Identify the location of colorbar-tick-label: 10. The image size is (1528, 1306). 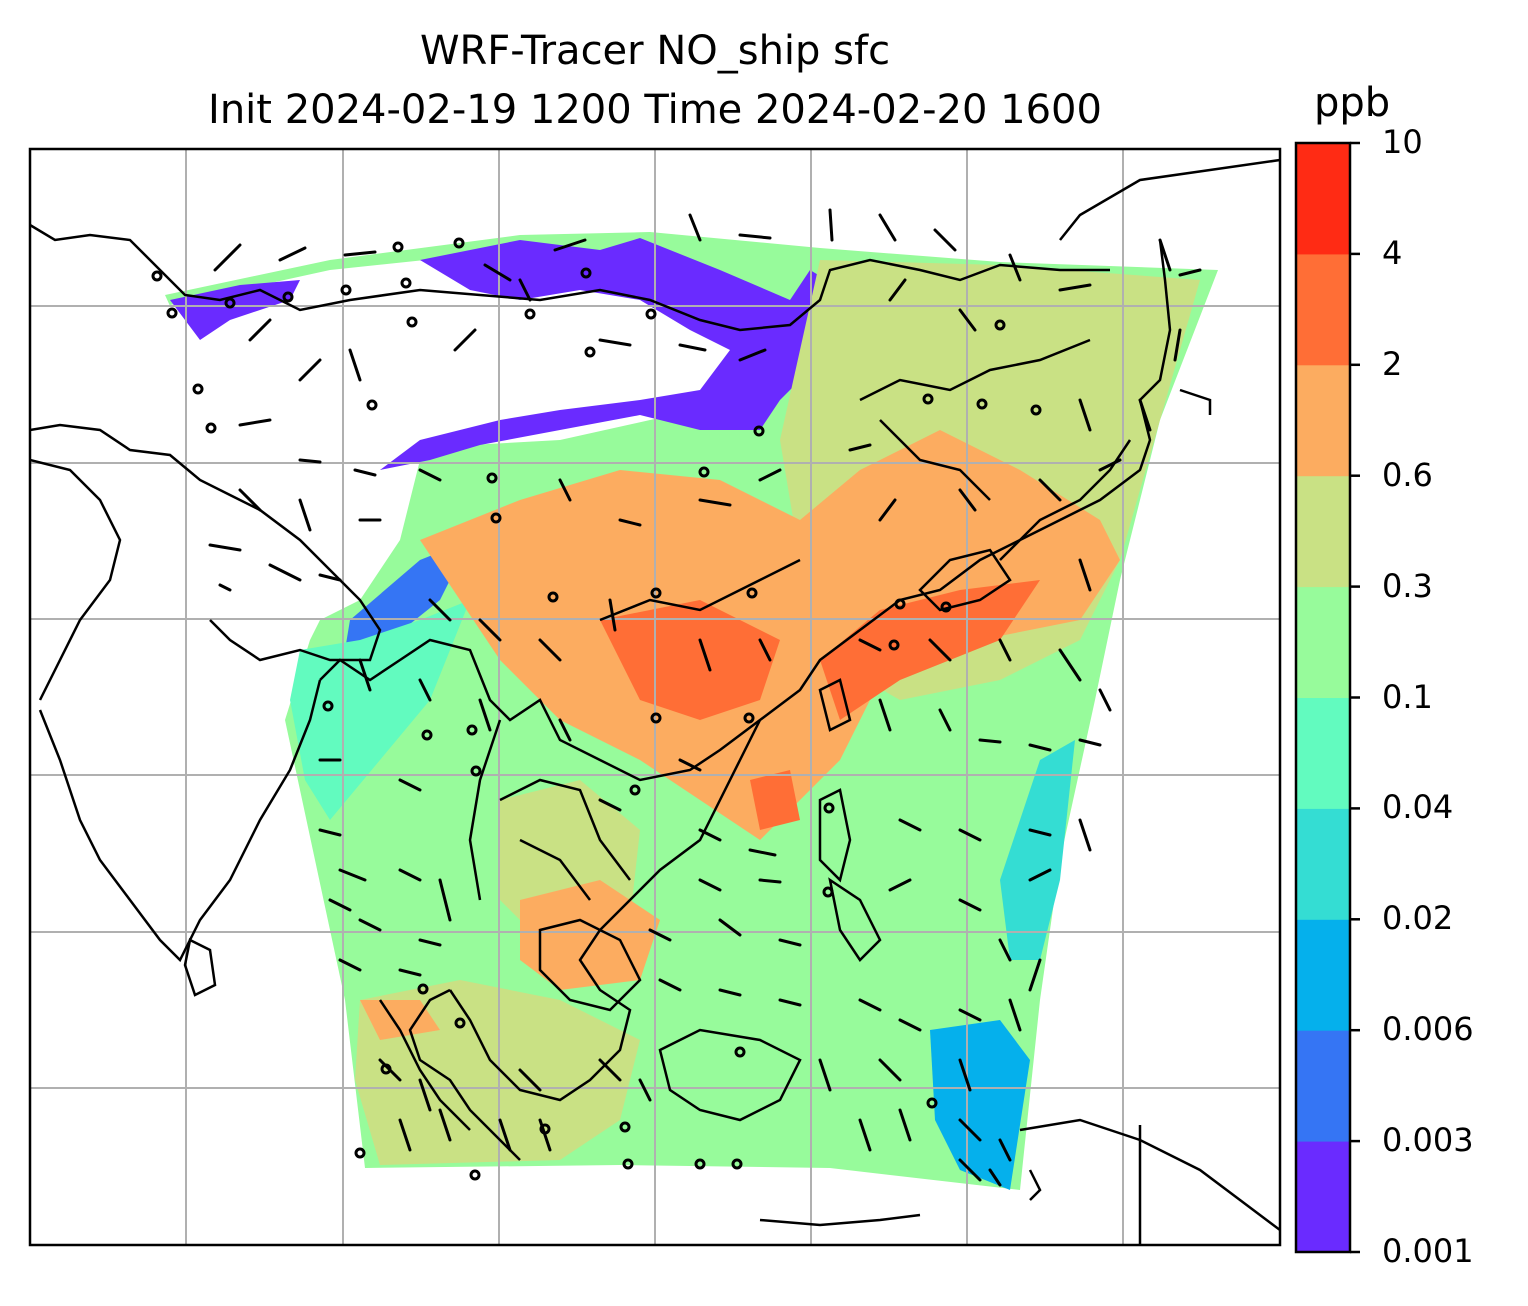
(1402, 142).